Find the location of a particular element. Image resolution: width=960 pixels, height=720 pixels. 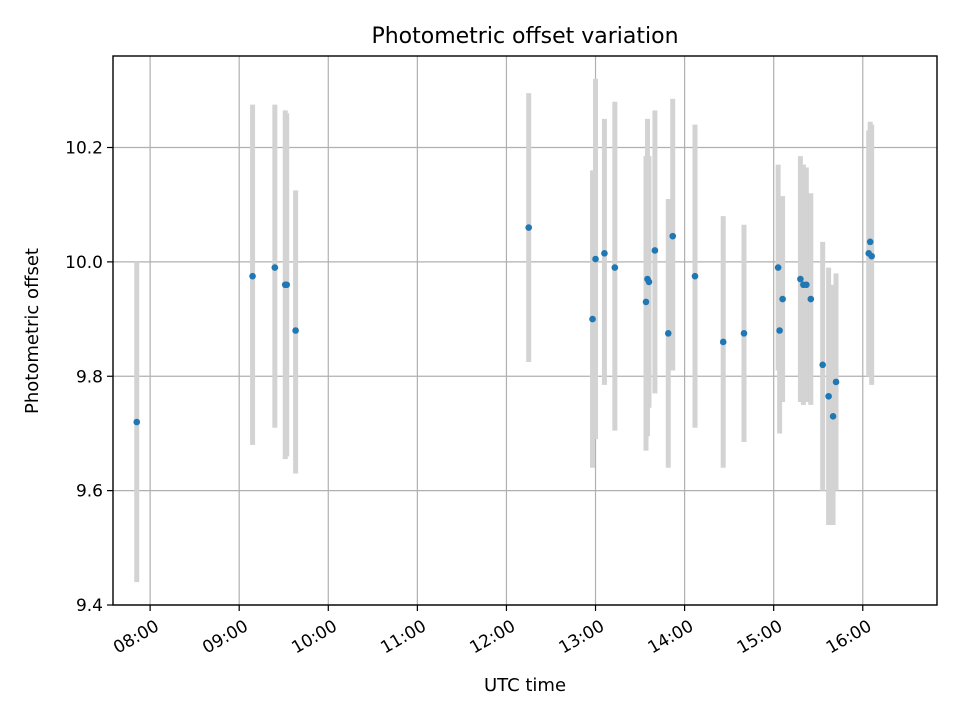

chart-title: Photometric offset variation is located at coordinates (524, 36).